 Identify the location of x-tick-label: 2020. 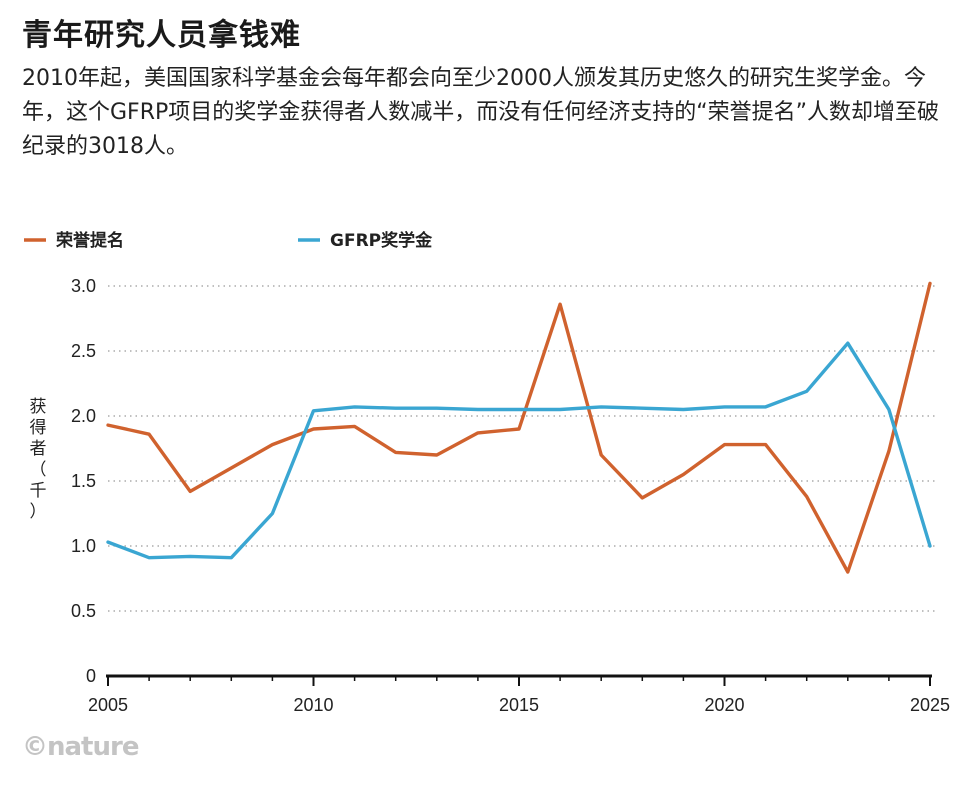
(724, 705).